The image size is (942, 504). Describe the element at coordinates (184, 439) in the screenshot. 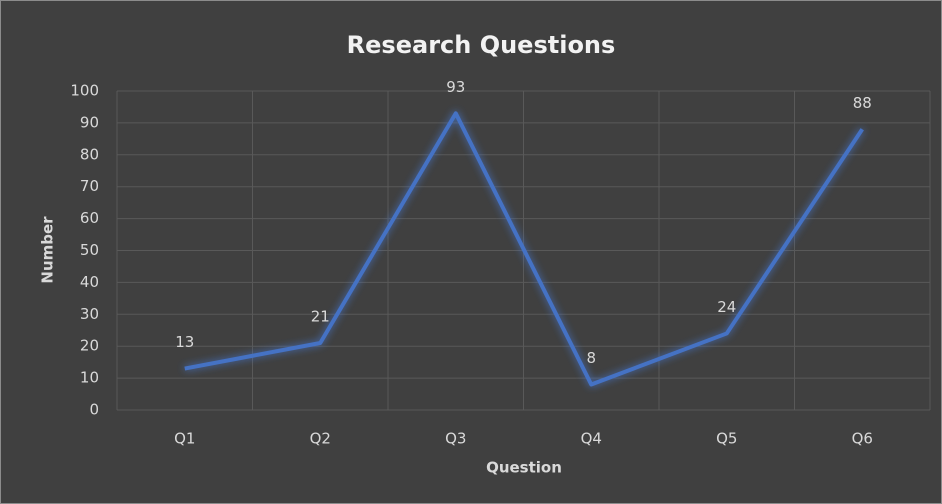

I see `x-tick-label: Q1` at that location.